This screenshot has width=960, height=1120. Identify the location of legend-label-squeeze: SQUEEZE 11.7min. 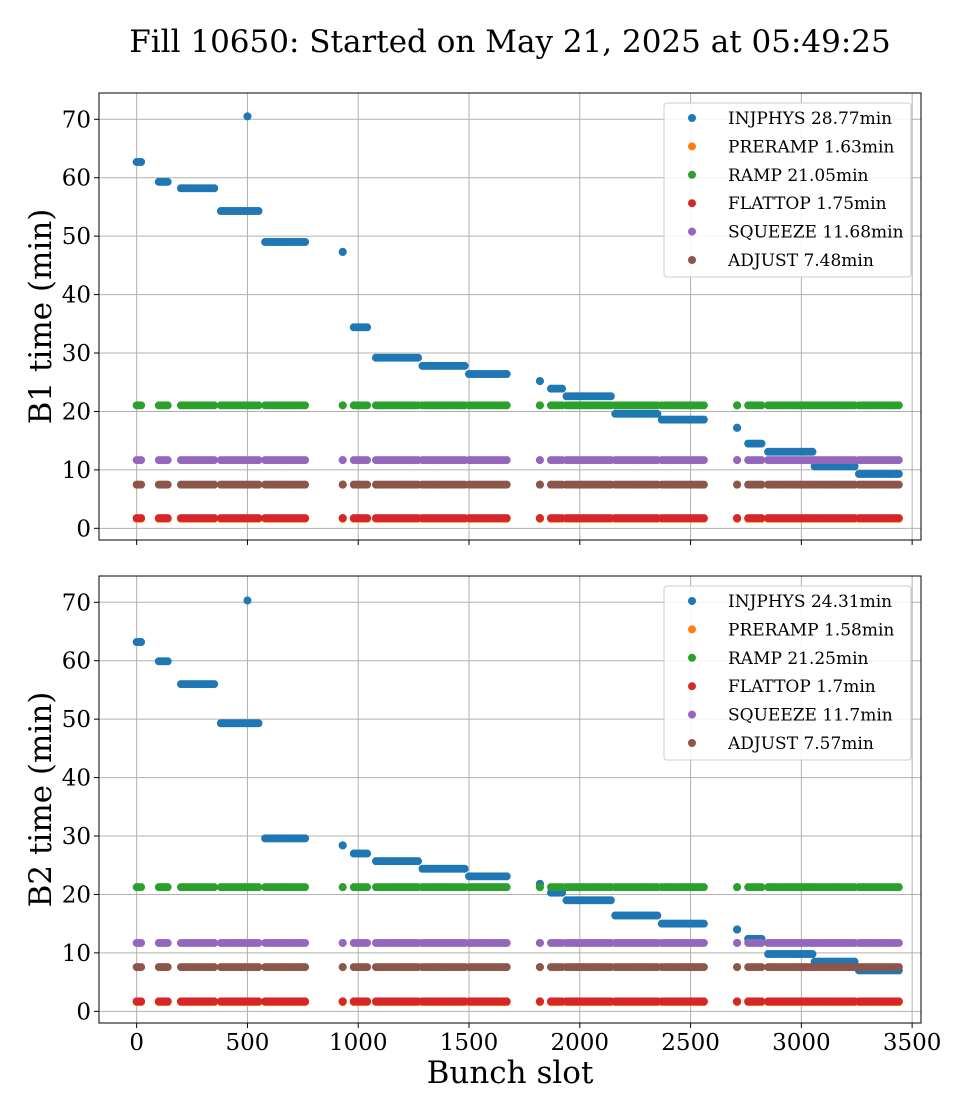
(810, 716).